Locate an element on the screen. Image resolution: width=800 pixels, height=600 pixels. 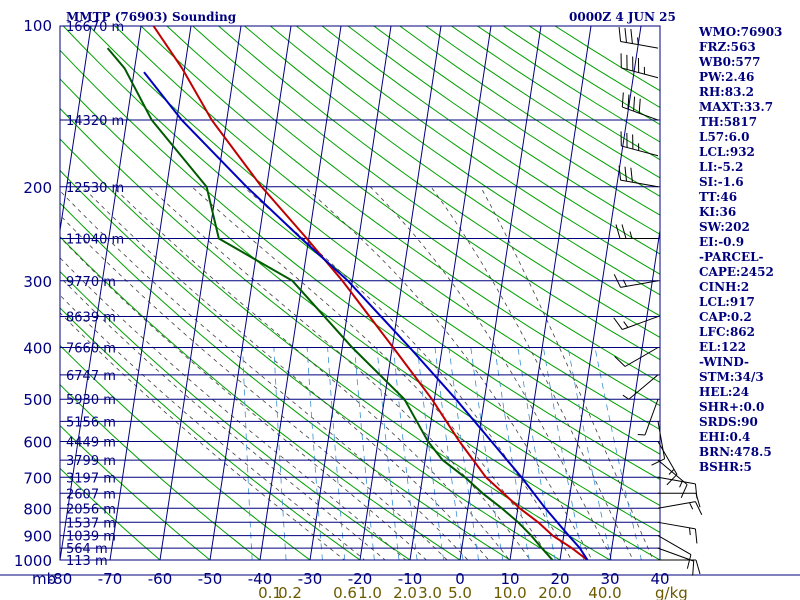
pressure-tick-label: 700 is located at coordinates (37, 478).